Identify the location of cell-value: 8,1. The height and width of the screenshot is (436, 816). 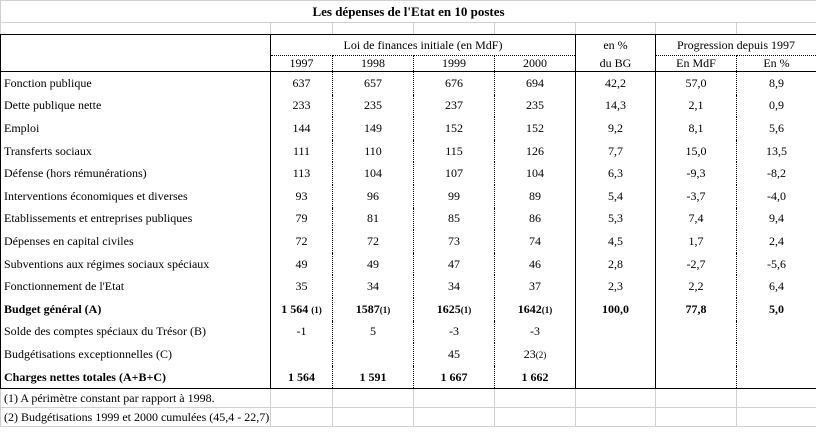
(696, 127).